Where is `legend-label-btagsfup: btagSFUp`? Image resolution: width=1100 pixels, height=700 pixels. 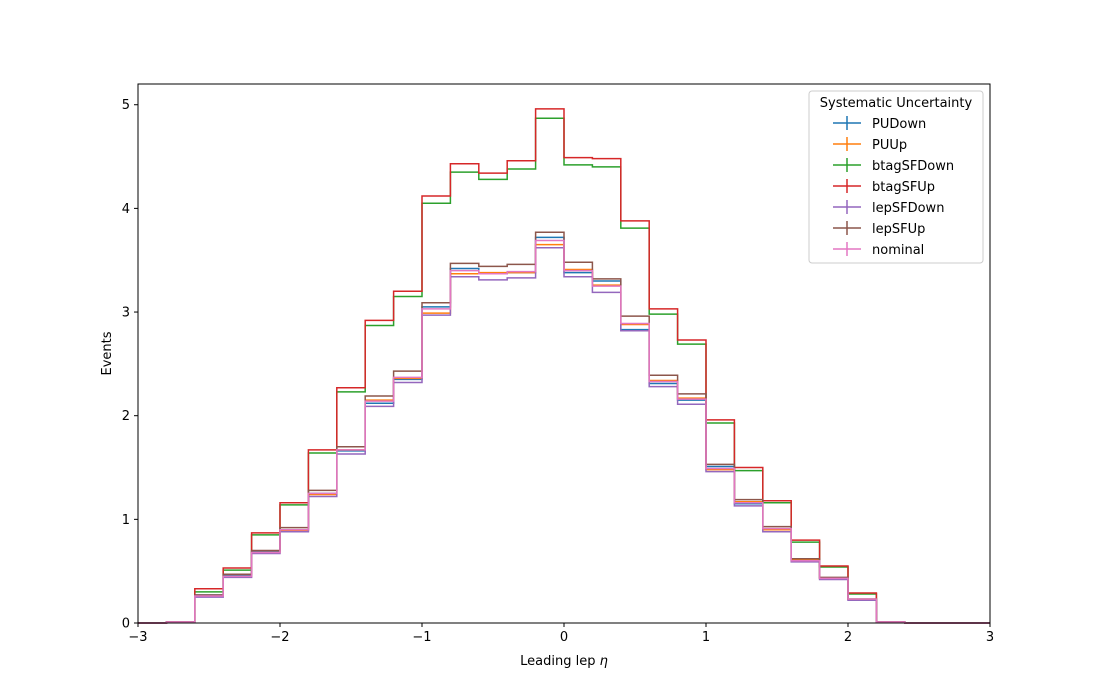 legend-label-btagsfup: btagSFUp is located at coordinates (903, 187).